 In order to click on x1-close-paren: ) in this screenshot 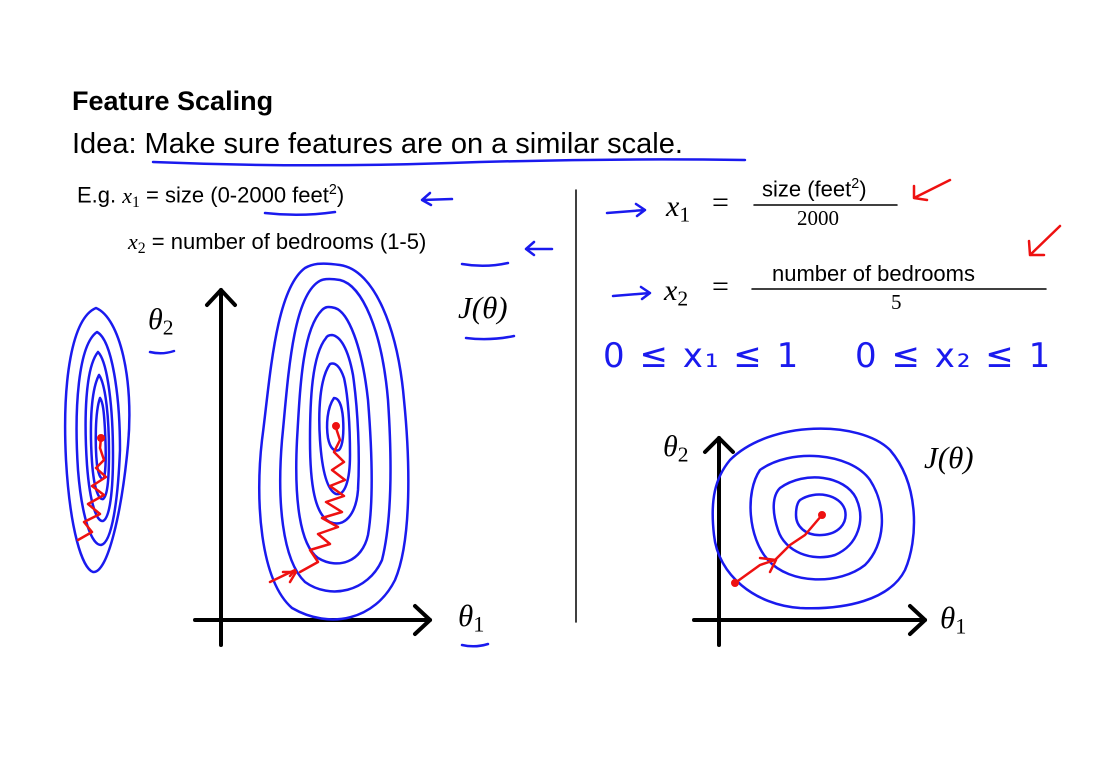, I will do `click(340, 195)`.